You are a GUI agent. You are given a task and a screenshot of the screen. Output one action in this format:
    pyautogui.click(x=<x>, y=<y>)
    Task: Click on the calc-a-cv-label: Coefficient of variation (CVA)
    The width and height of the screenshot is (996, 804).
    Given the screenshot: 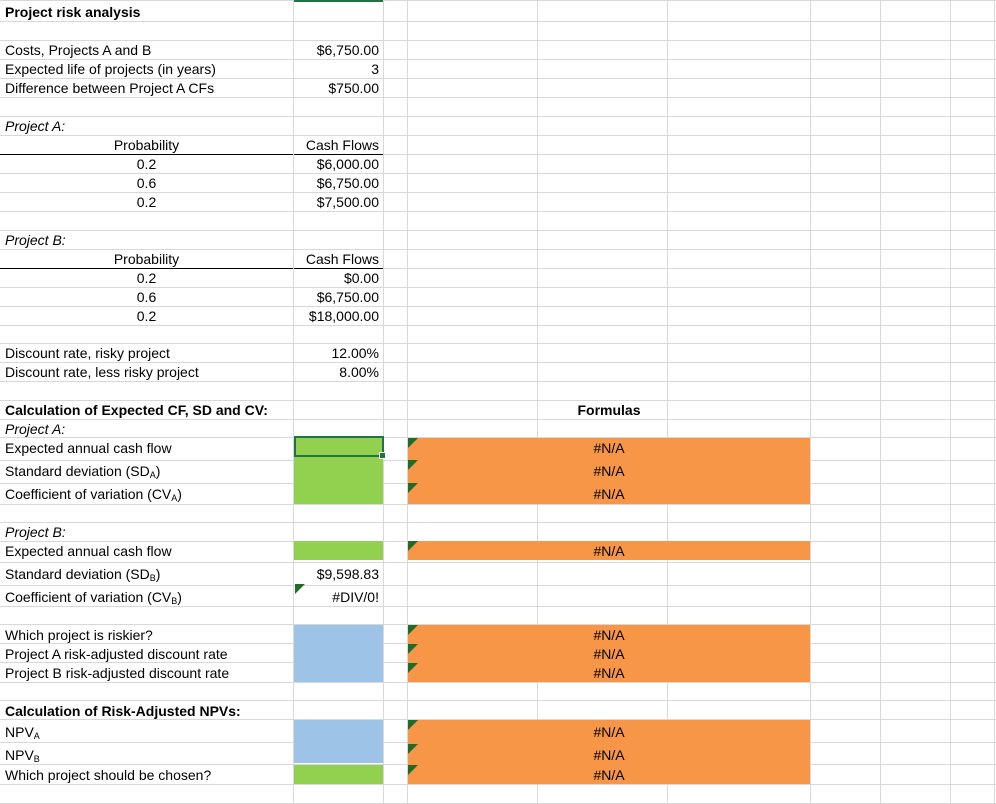 What is the action you would take?
    pyautogui.click(x=93, y=494)
    